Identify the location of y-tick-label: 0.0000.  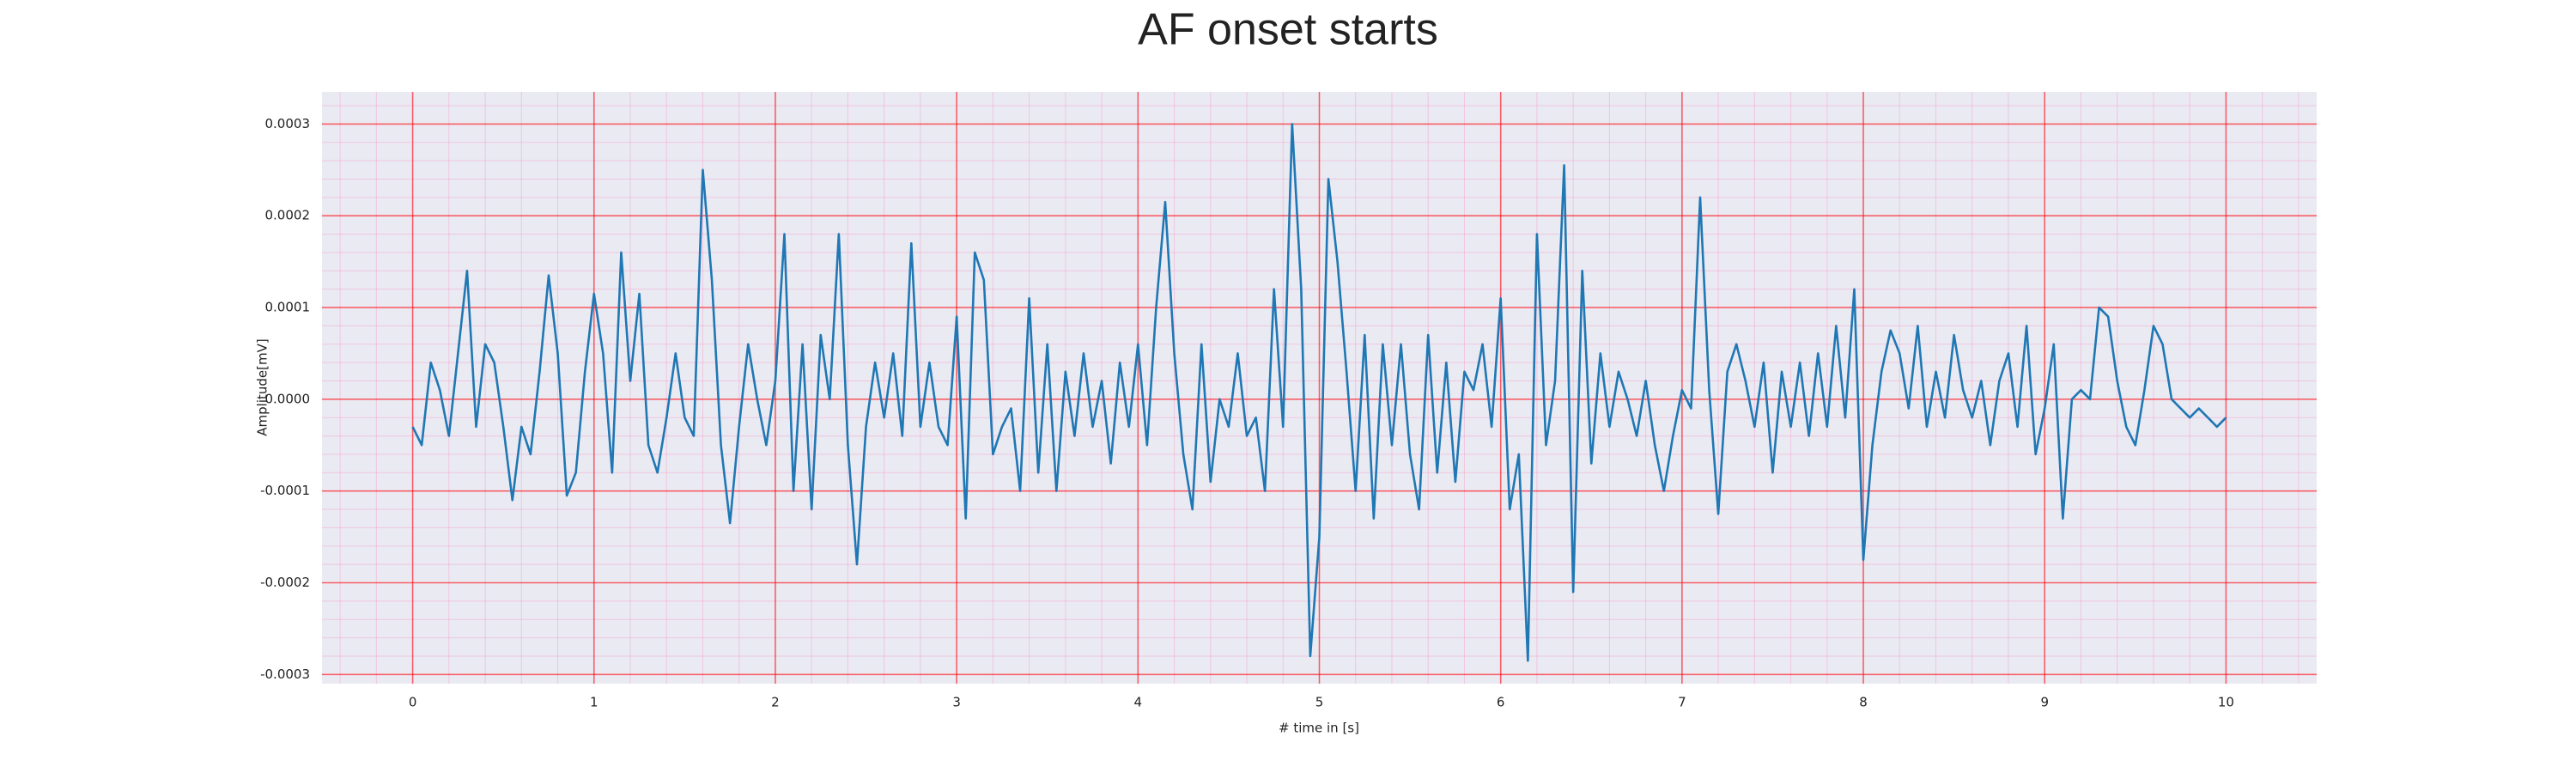
(288, 398).